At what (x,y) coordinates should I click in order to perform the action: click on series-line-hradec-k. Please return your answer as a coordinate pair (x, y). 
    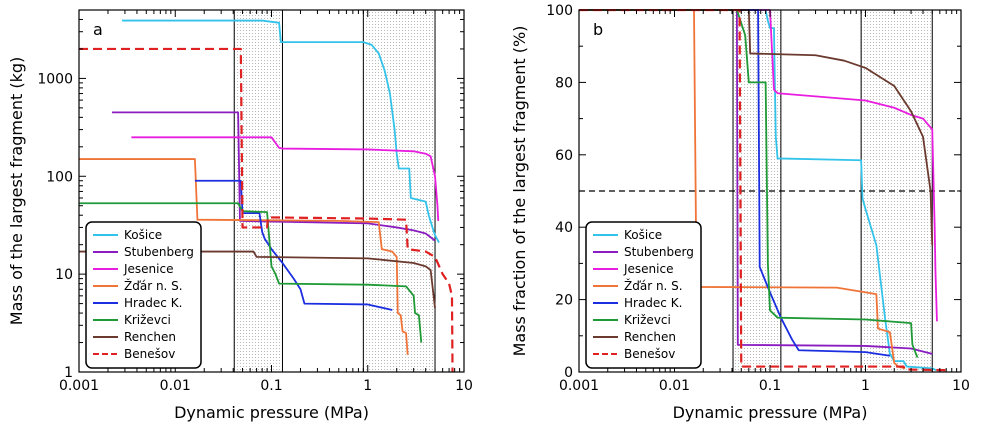
    Looking at the image, I should click on (293, 245).